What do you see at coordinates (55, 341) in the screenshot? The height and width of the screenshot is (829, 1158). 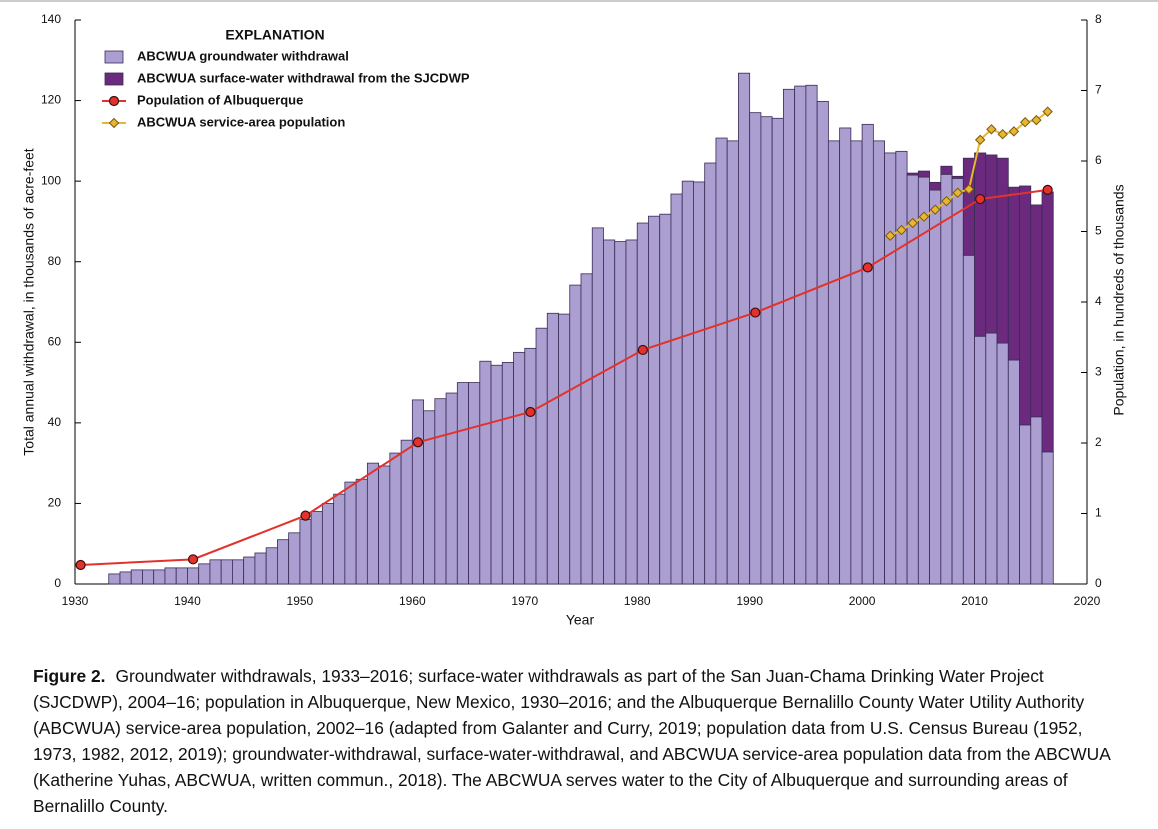 I see `y-tick-label: 60` at bounding box center [55, 341].